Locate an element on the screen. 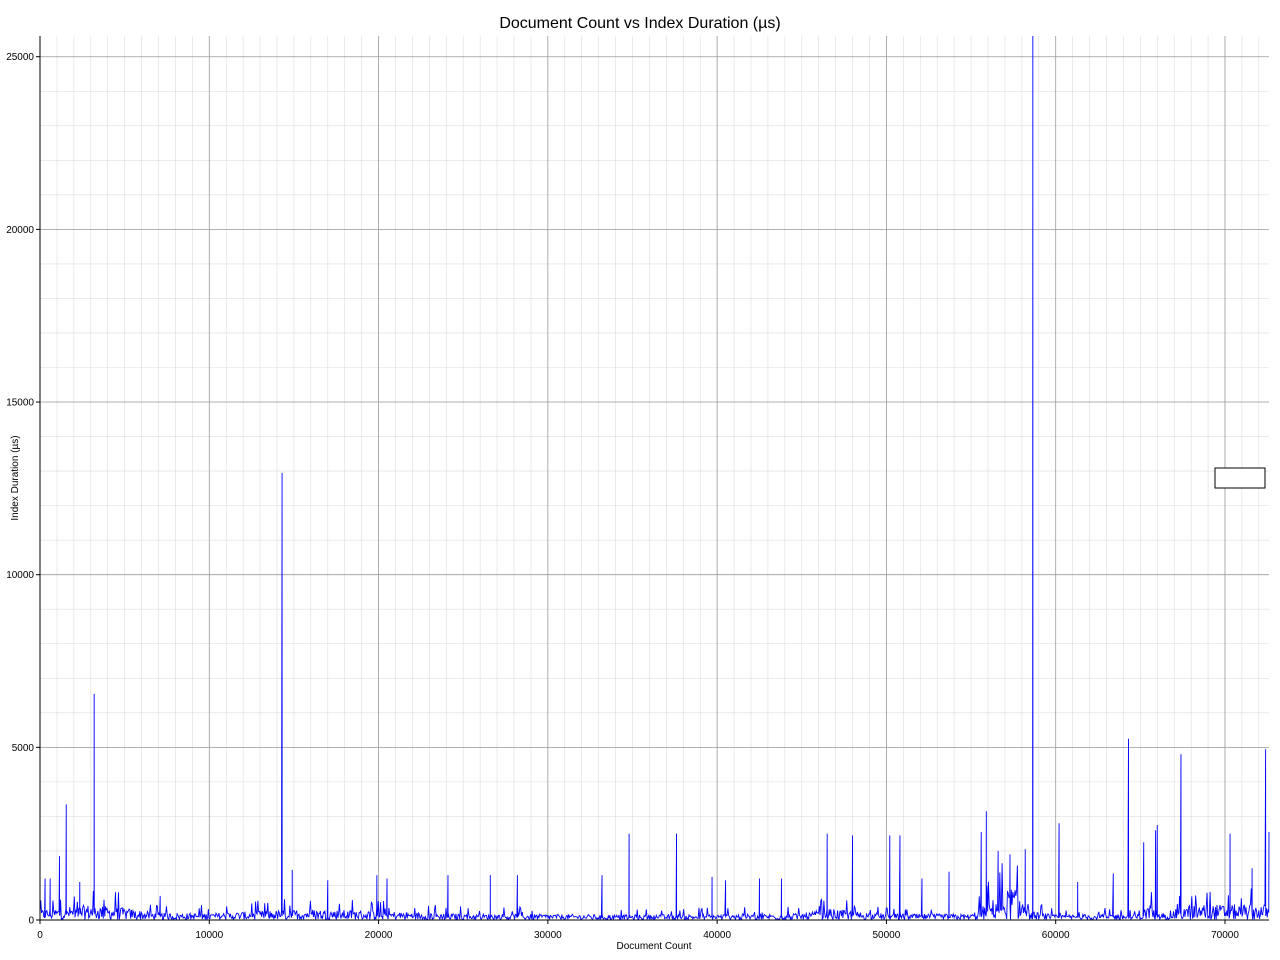 The image size is (1280, 960). x-tick-label: 10000 is located at coordinates (209, 935).